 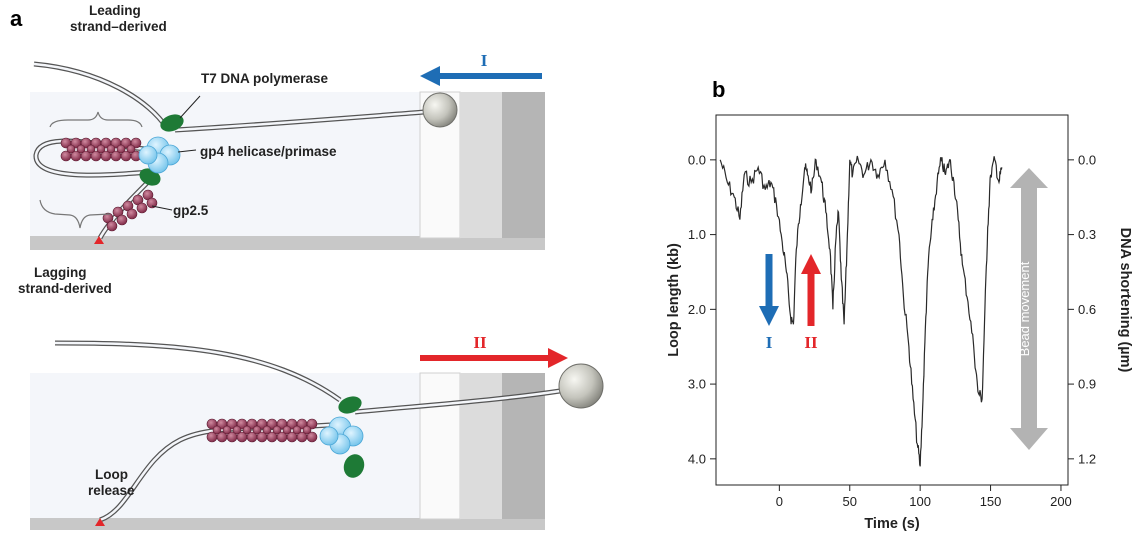 I want to click on gp25-released-beads, so click(x=262, y=430).